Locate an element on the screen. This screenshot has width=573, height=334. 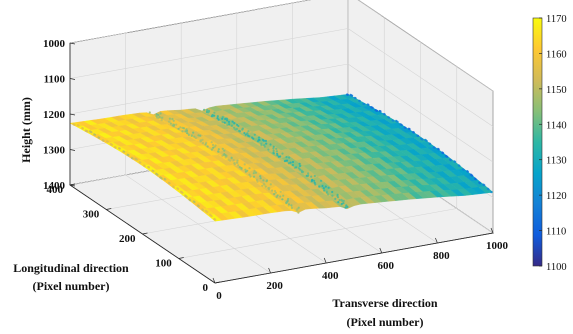
z-tick-mark is located at coordinates (72, 43).